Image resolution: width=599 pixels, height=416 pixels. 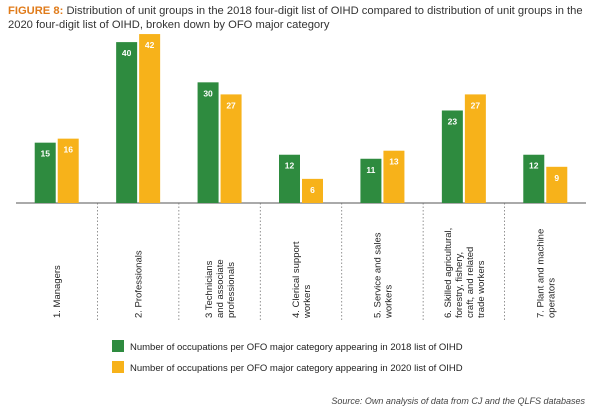 I want to click on category-label: 2. Professionals, so click(x=139, y=284).